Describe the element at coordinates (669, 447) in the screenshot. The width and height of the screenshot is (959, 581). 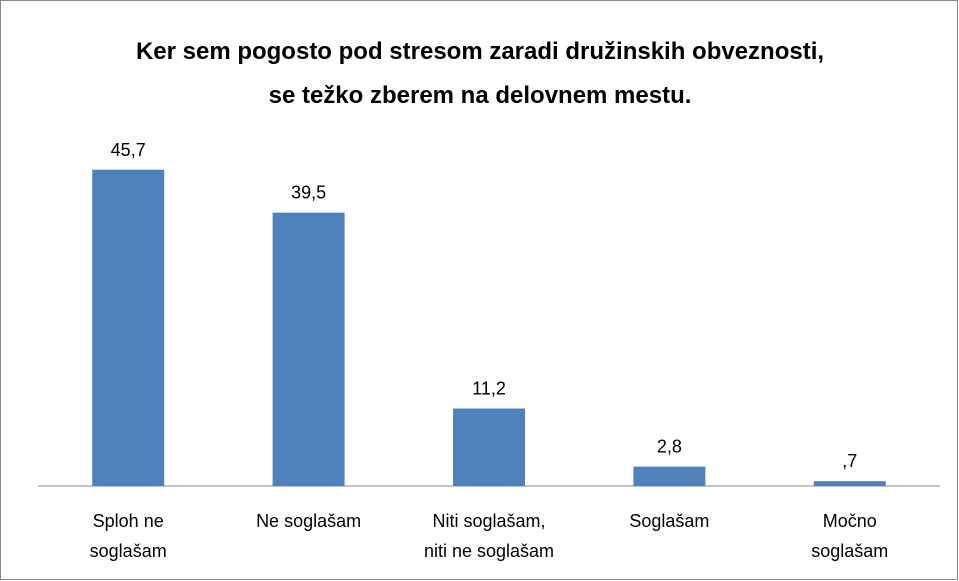
I see `data-label: 2,8` at that location.